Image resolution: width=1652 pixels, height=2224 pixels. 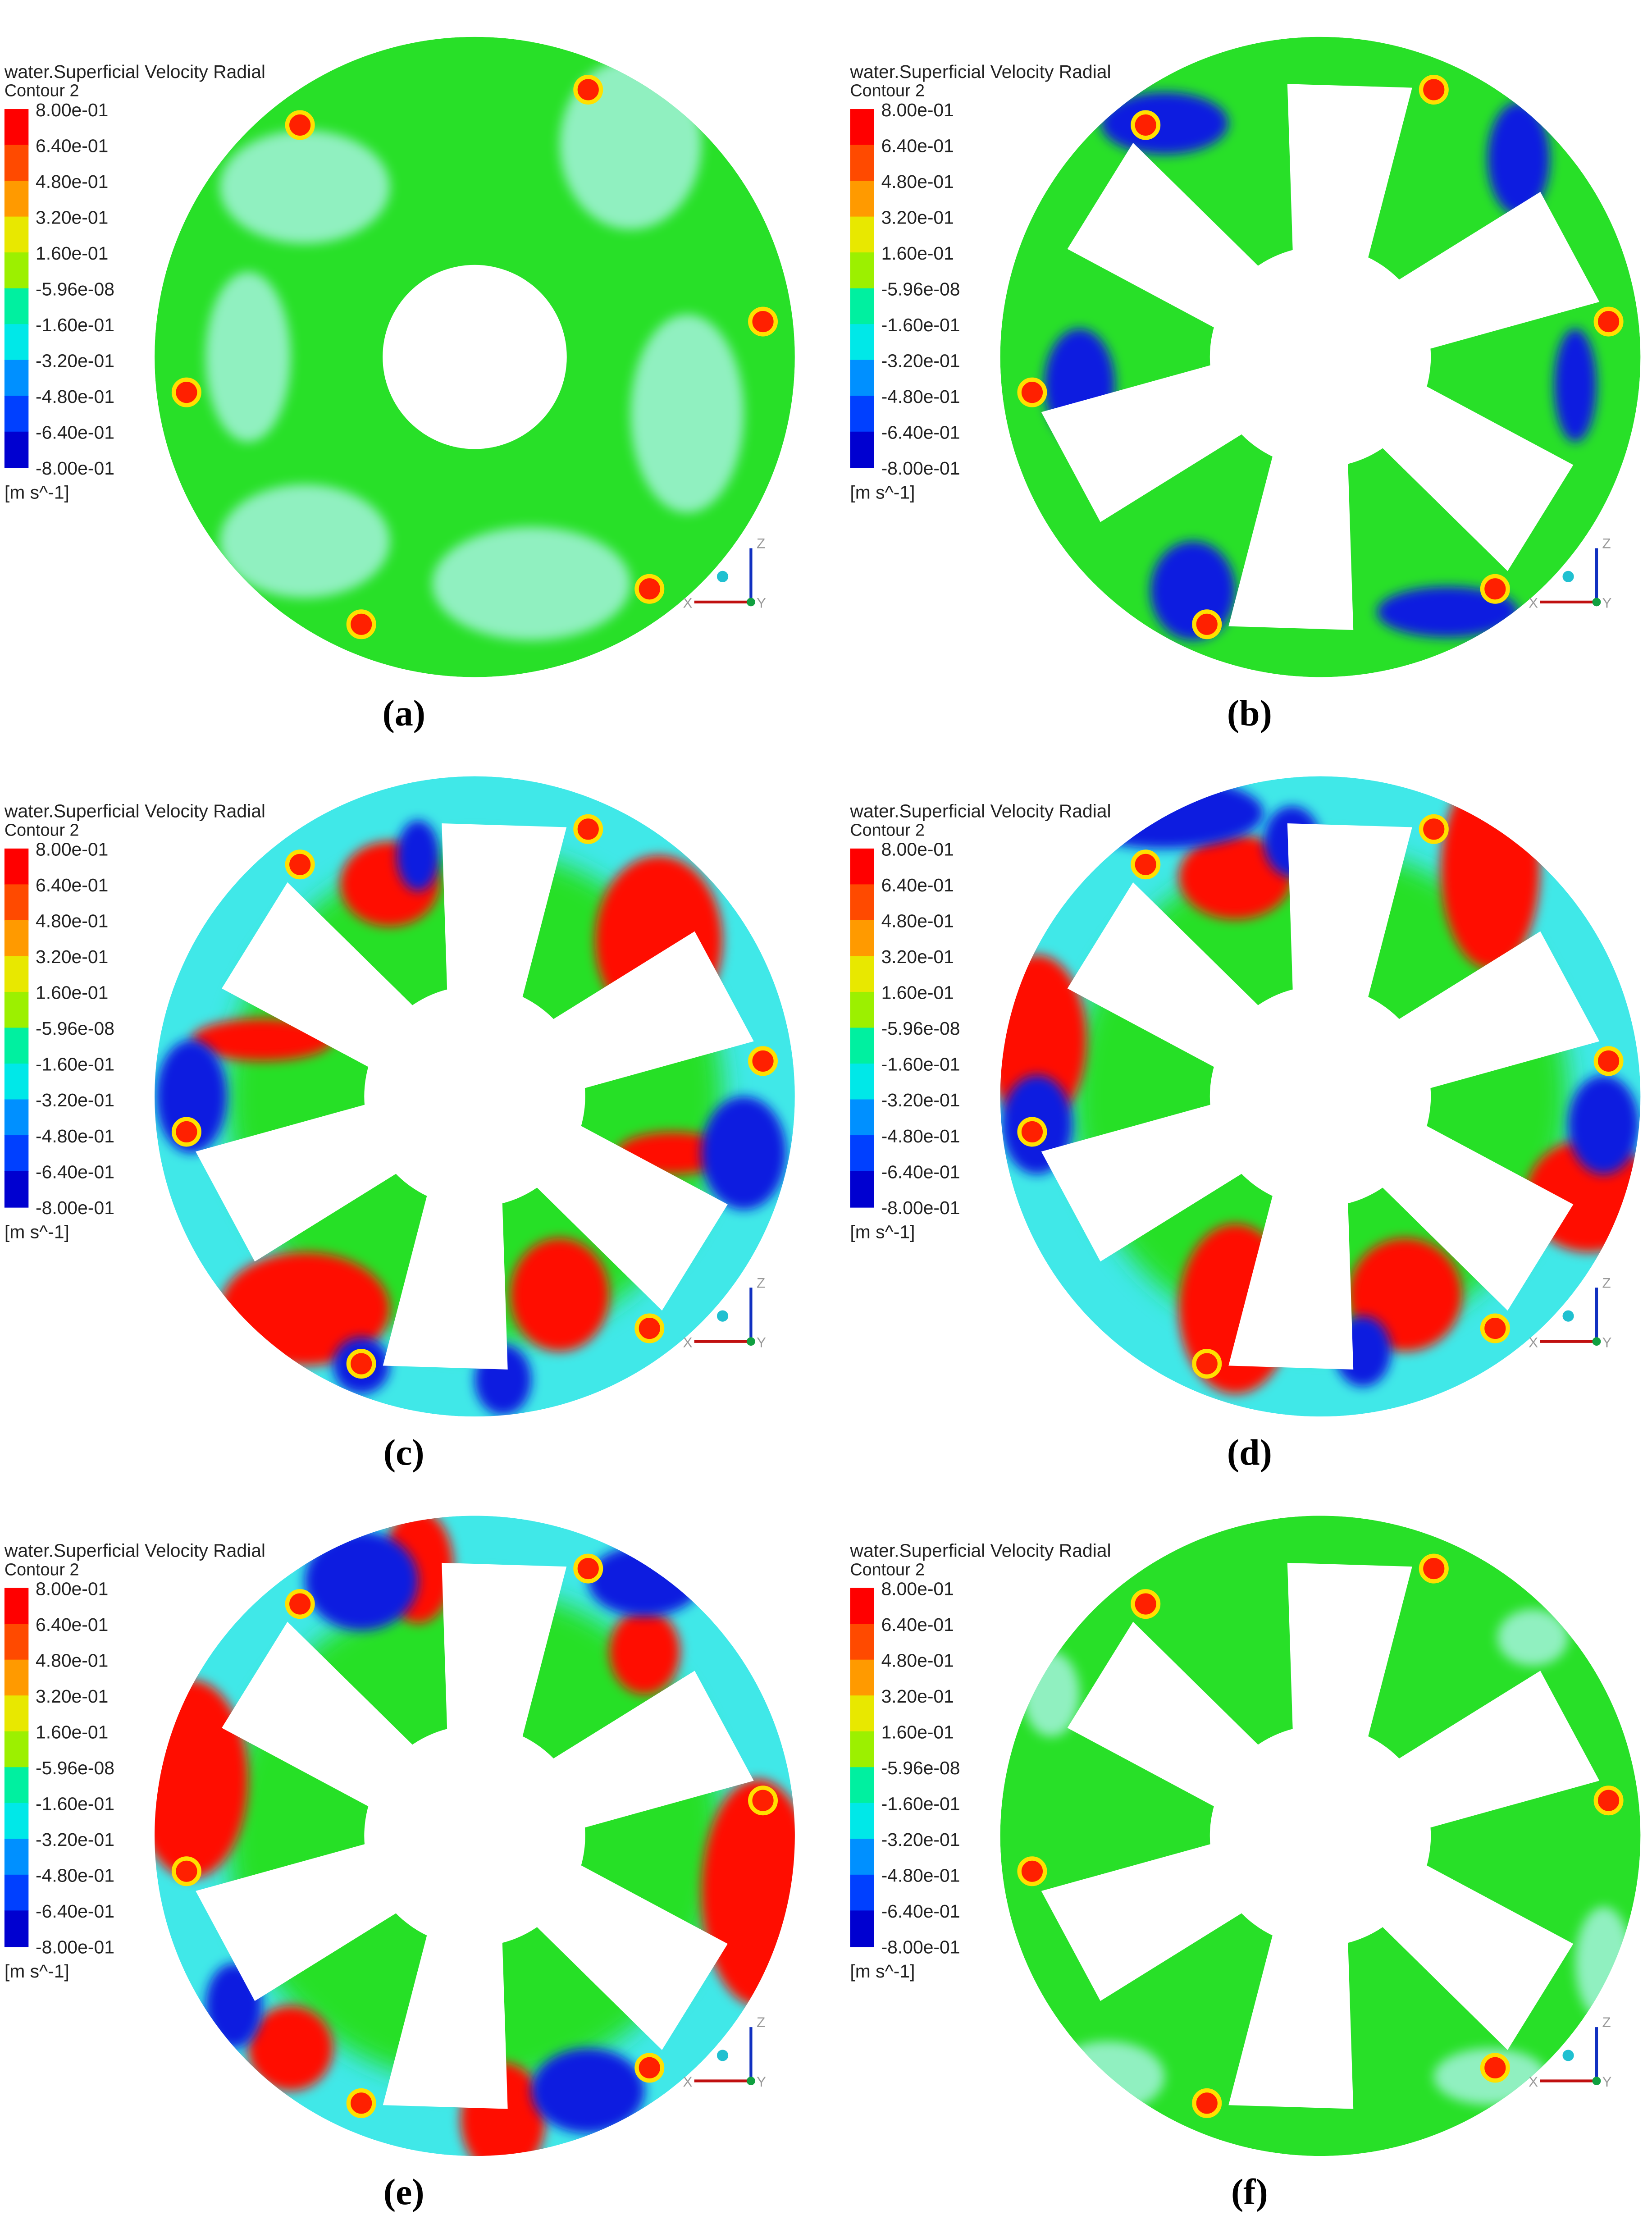 I want to click on legend-label: 4.80e-01, so click(x=72, y=1660).